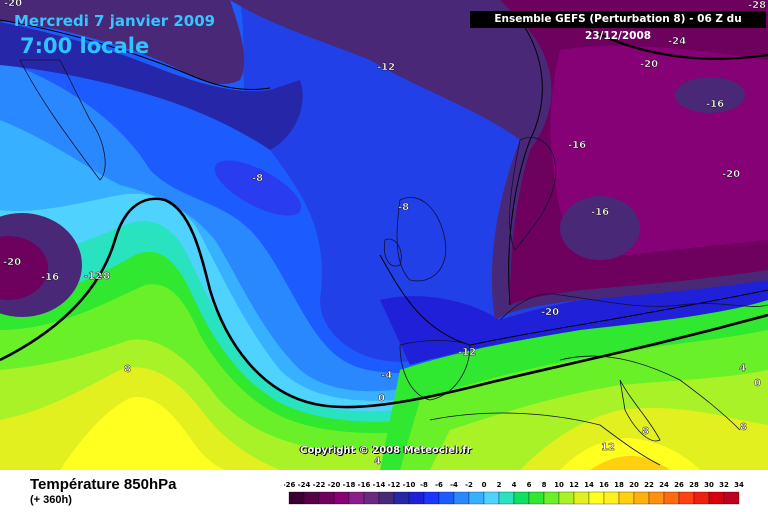 This screenshot has height=512, width=768. I want to click on map-label: -4, so click(386, 375).